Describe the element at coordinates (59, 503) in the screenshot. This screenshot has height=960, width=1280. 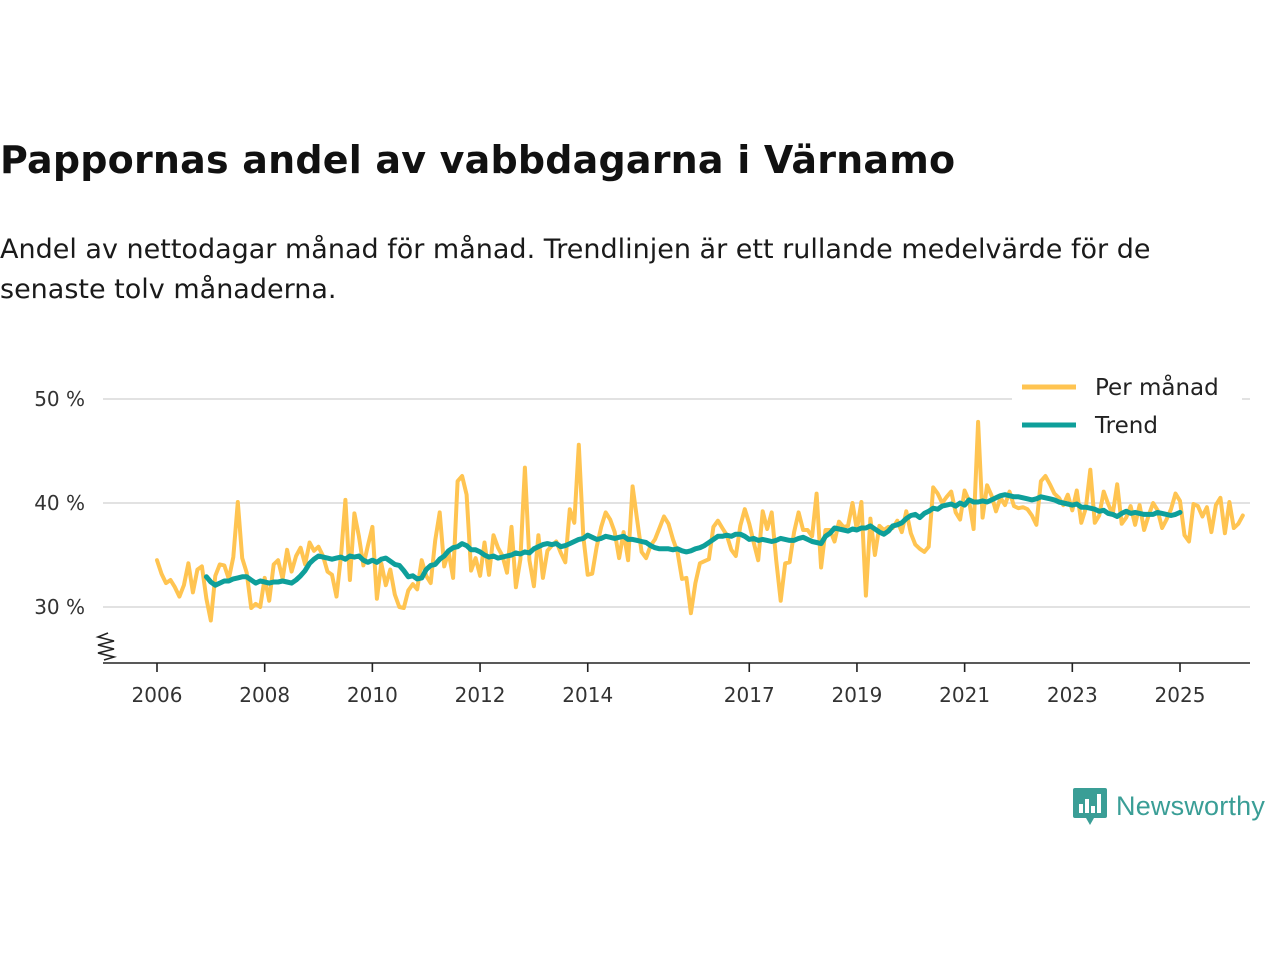
I see `y-tick-label: 40 %` at that location.